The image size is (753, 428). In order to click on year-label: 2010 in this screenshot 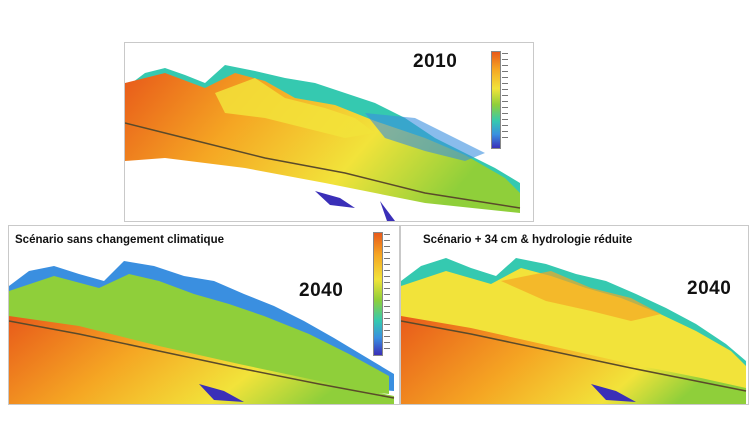, I will do `click(435, 62)`.